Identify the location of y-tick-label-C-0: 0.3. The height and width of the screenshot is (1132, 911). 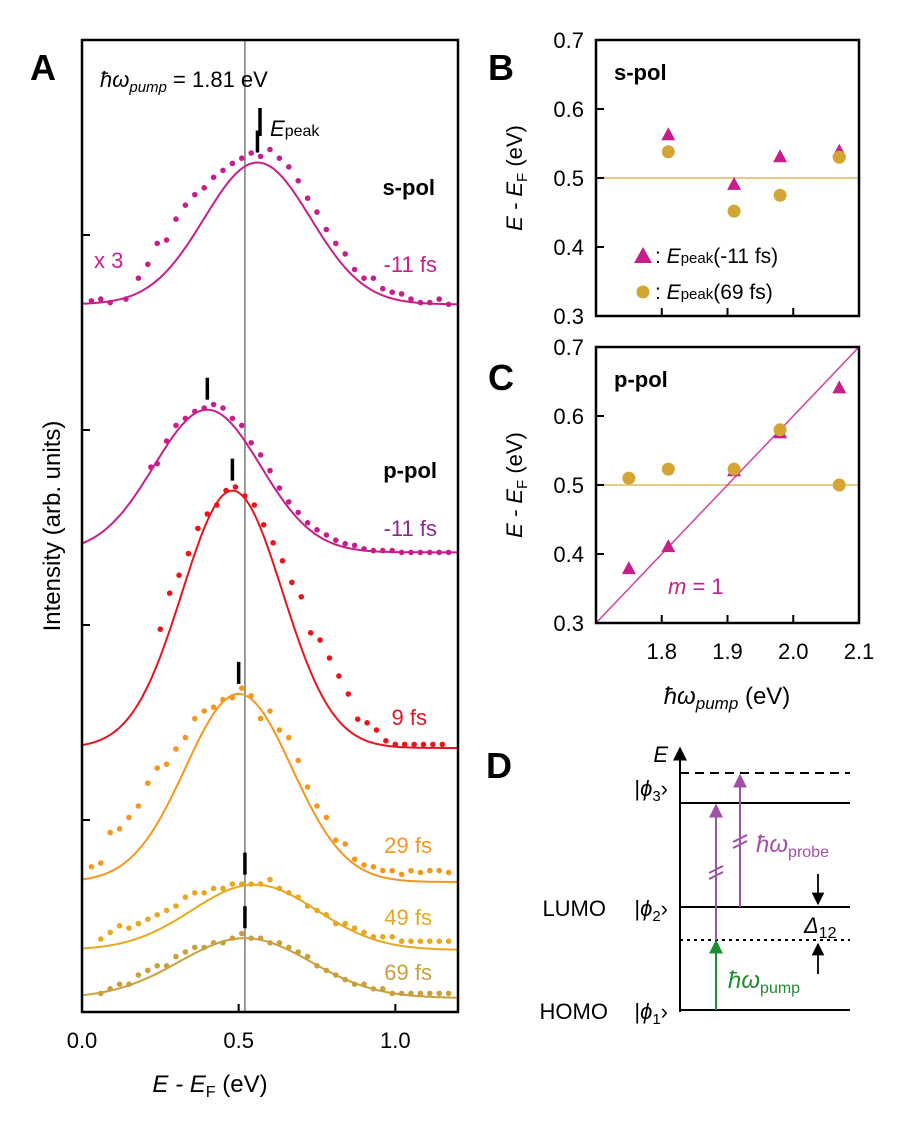
(568, 623).